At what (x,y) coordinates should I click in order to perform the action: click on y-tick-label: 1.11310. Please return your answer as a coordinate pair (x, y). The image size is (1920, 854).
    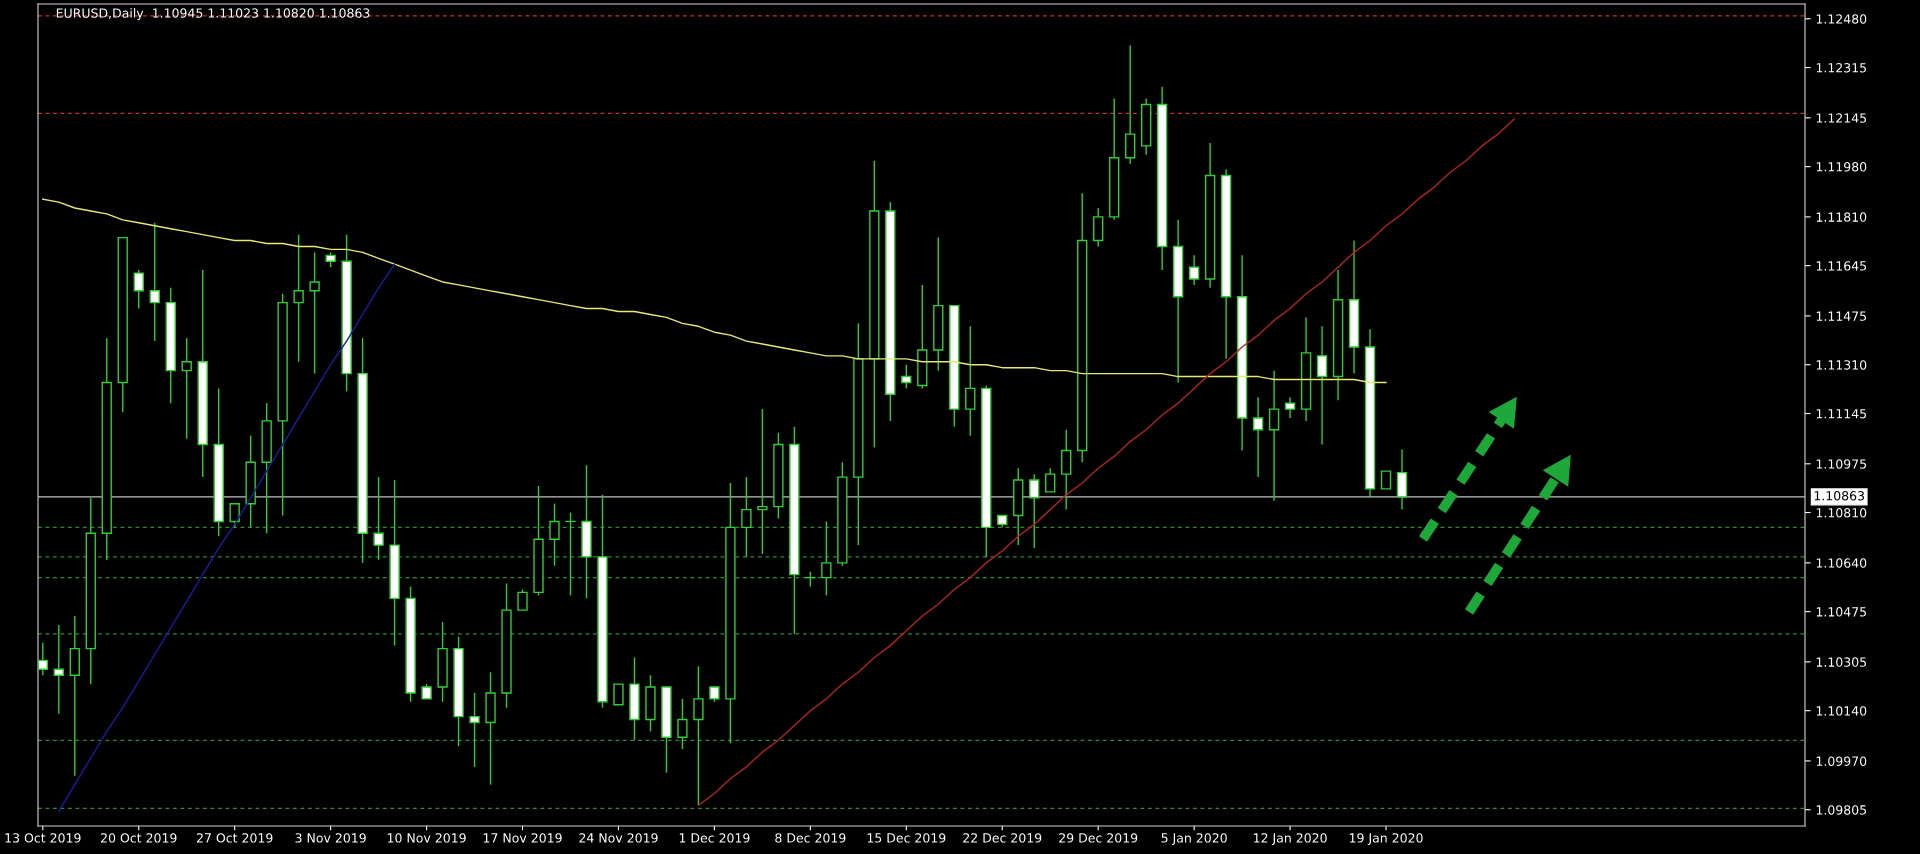
    Looking at the image, I should click on (1841, 365).